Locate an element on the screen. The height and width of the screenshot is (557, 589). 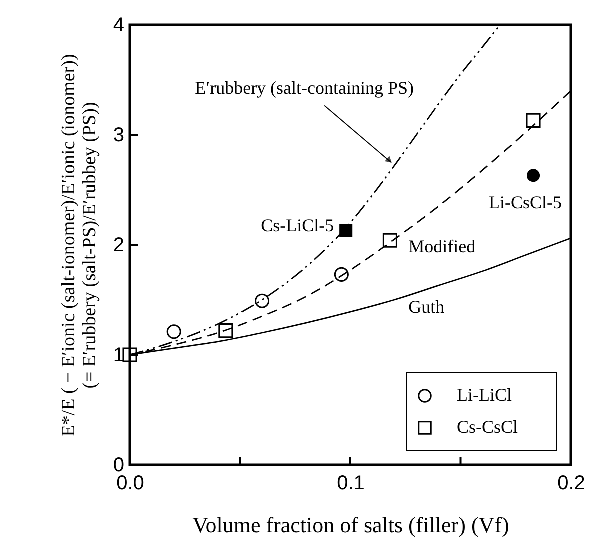
y-tick-label: 4 is located at coordinates (118, 25).